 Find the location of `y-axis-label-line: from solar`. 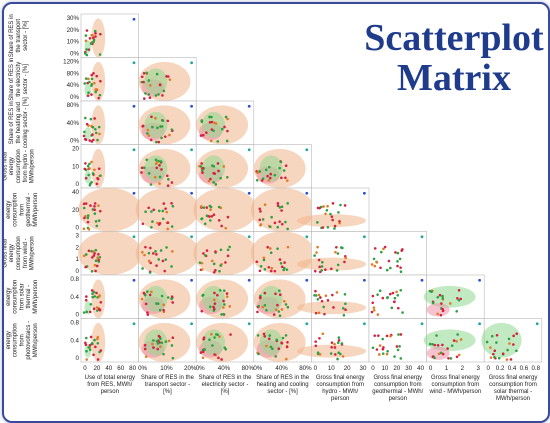

y-axis-label-line: from solar is located at coordinates (22, 296).